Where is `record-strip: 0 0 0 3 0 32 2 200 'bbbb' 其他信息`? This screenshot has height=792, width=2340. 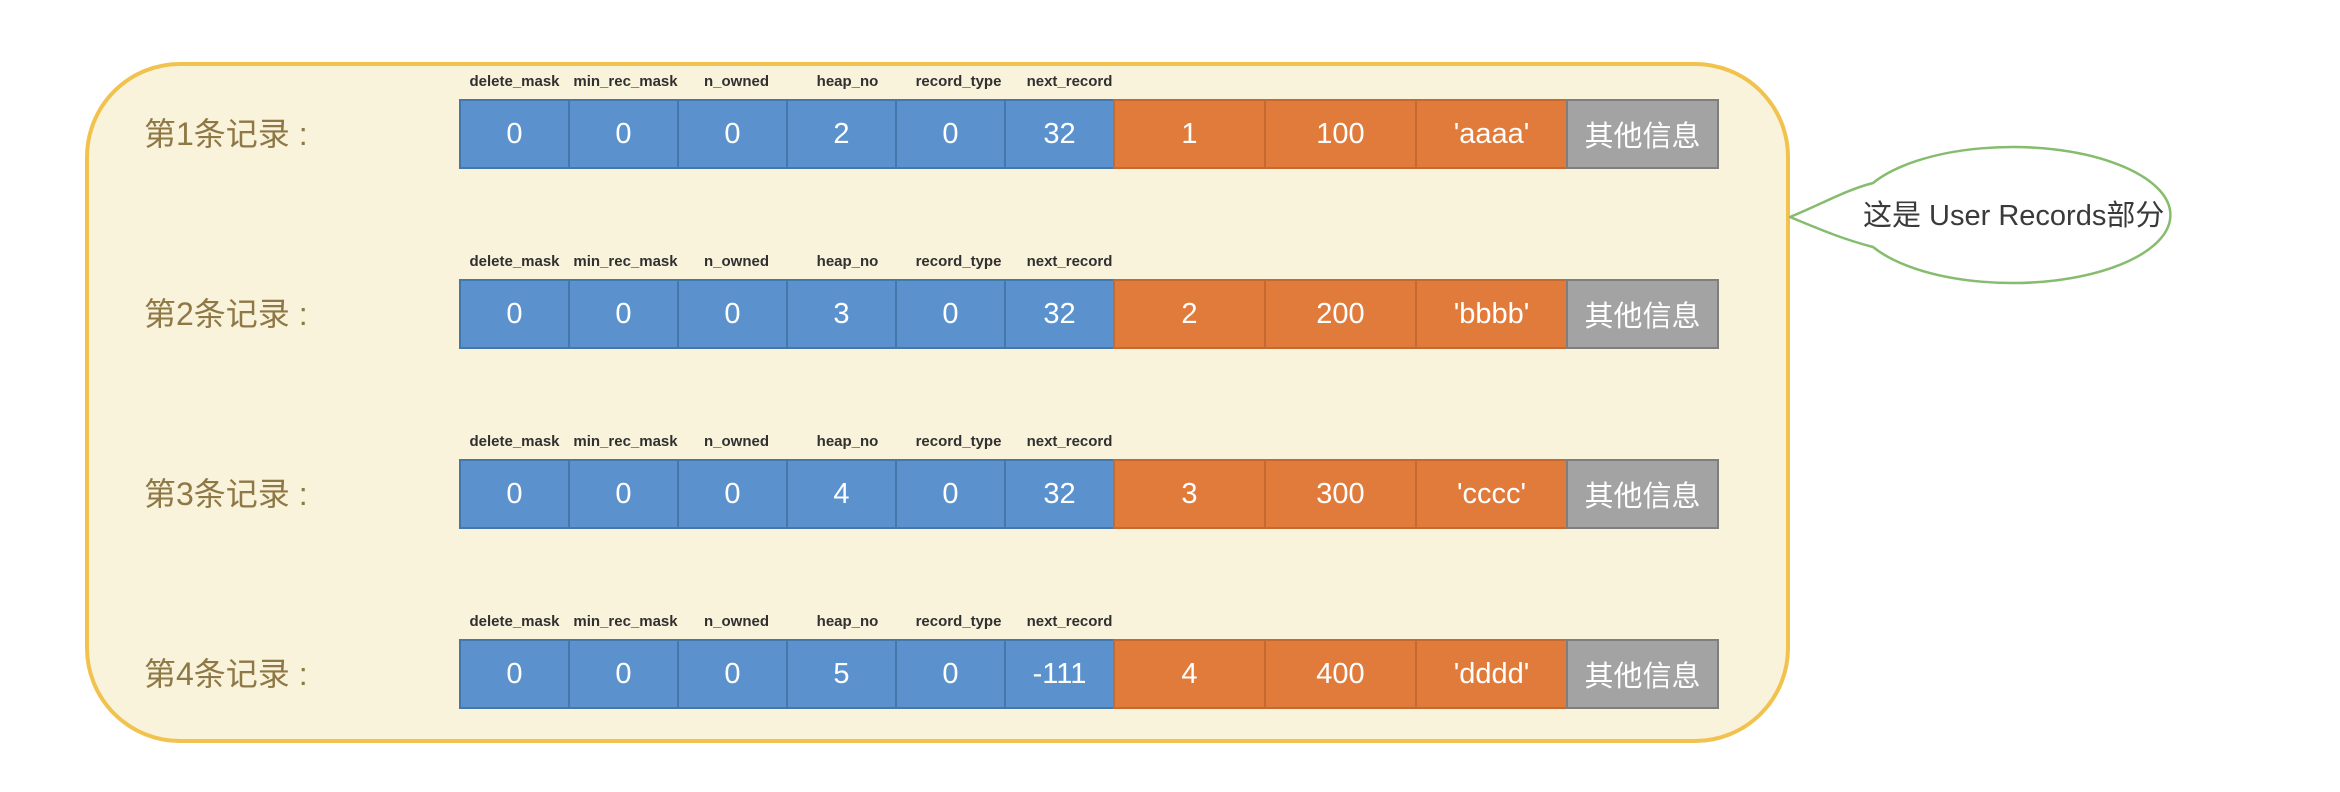
record-strip: 0 0 0 3 0 32 2 200 'bbbb' 其他信息 is located at coordinates (1089, 314).